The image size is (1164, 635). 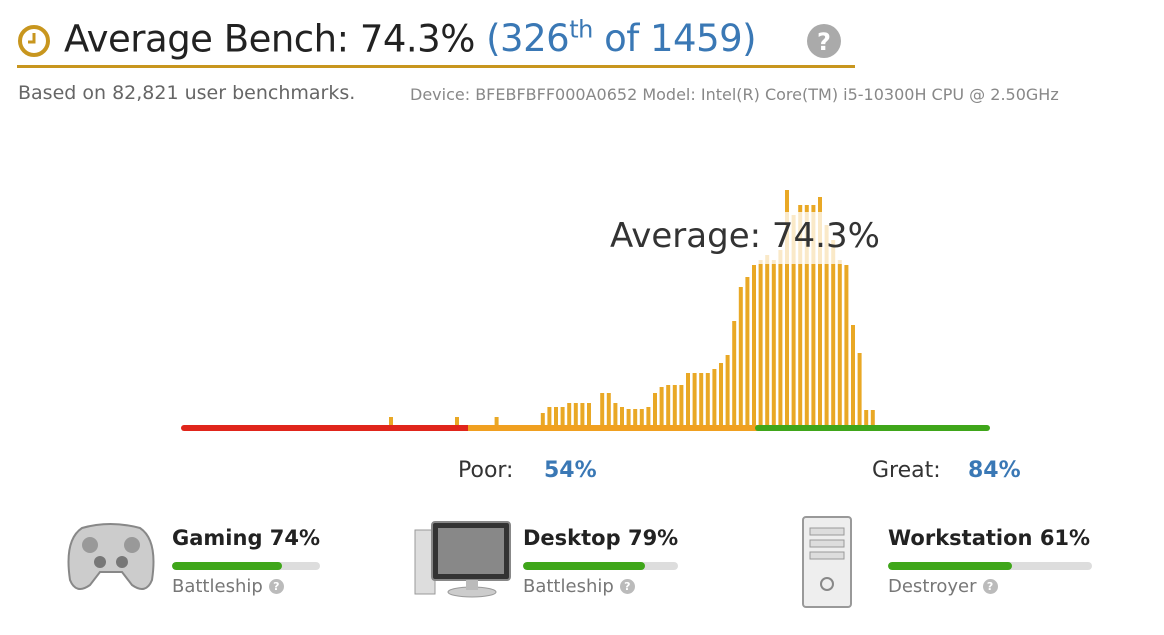 I want to click on title-text: Average Bench: 74.3%, so click(x=269, y=39).